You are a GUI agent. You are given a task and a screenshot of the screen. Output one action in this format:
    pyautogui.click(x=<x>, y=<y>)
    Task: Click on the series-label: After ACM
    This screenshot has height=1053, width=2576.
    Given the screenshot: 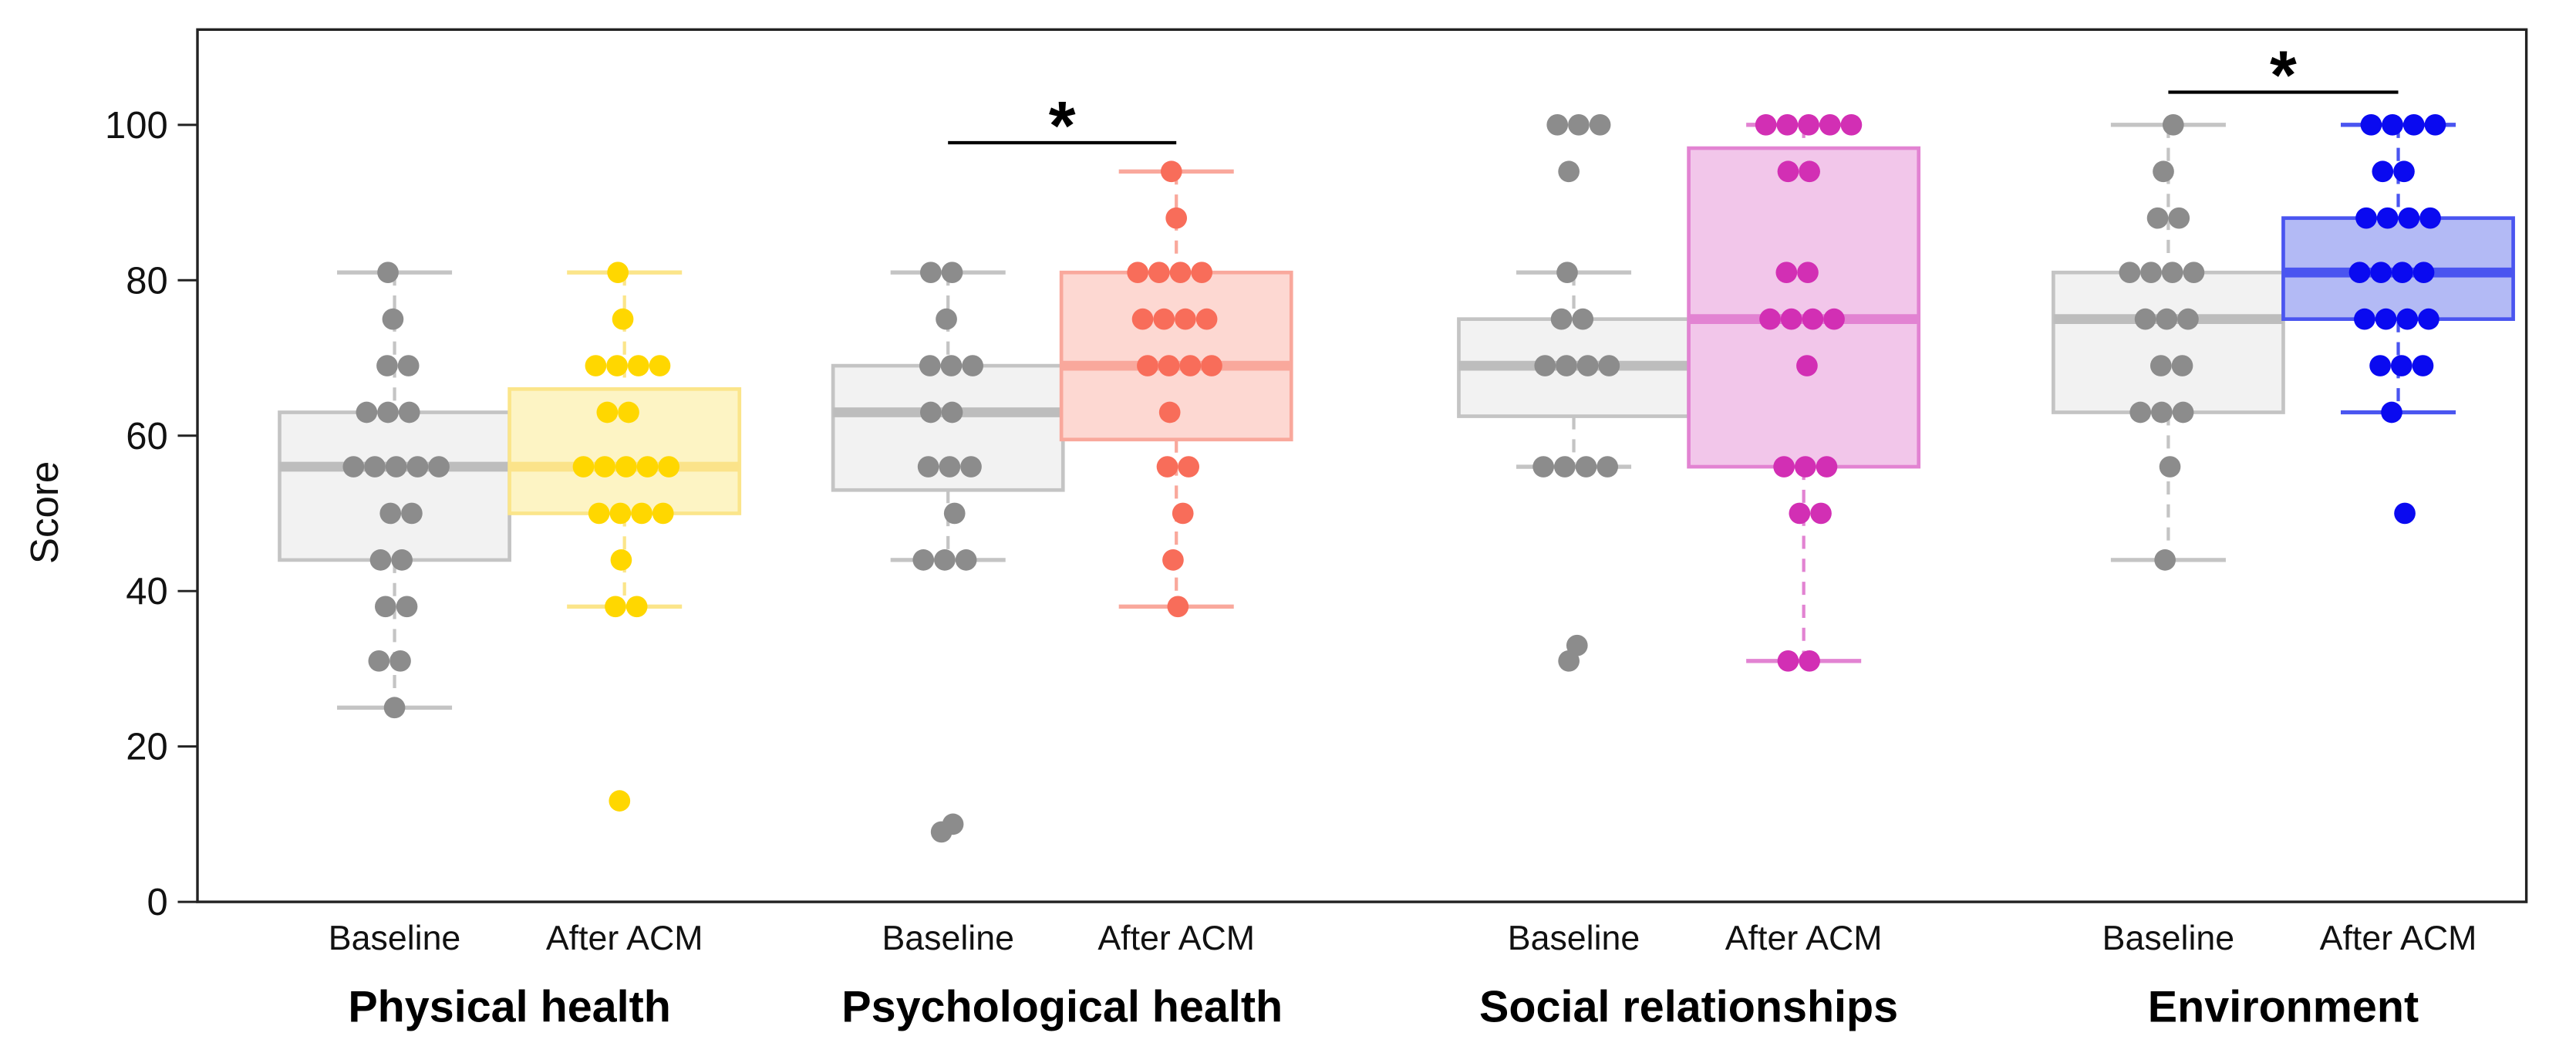 What is the action you would take?
    pyautogui.click(x=1176, y=939)
    